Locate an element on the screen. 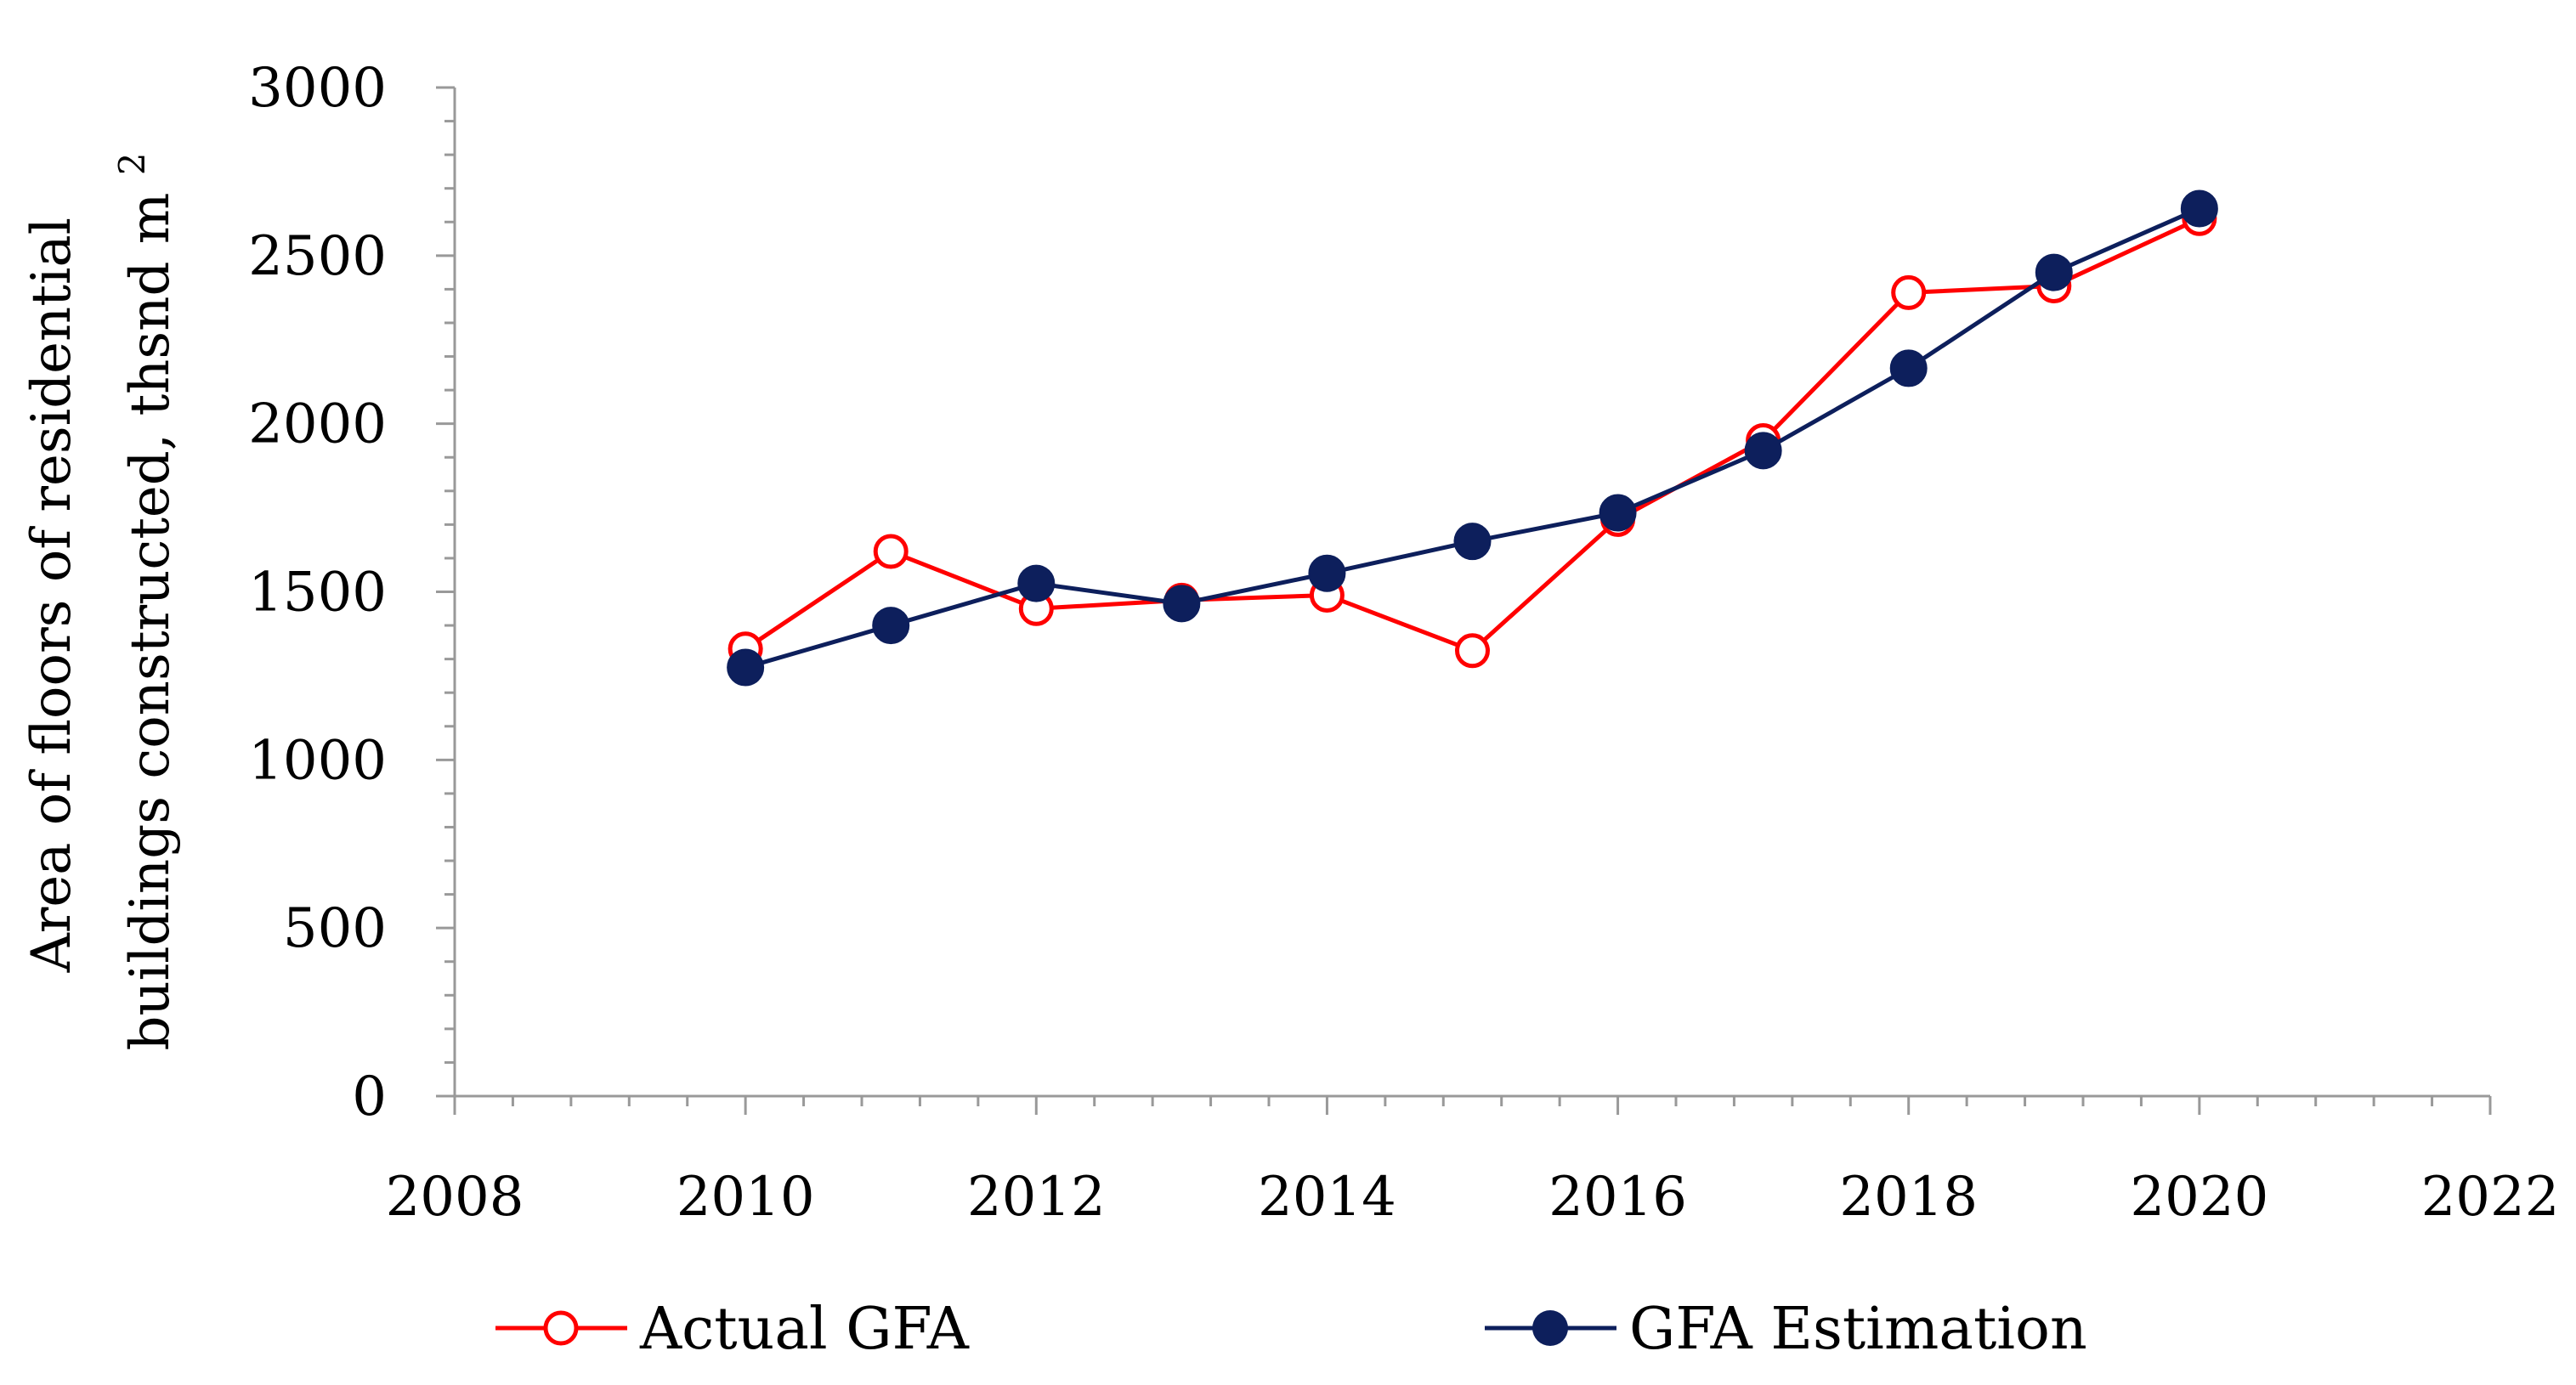 The height and width of the screenshot is (1385, 2576). y-axis-title-line2: buildings constructed, thsnd m is located at coordinates (150, 622).